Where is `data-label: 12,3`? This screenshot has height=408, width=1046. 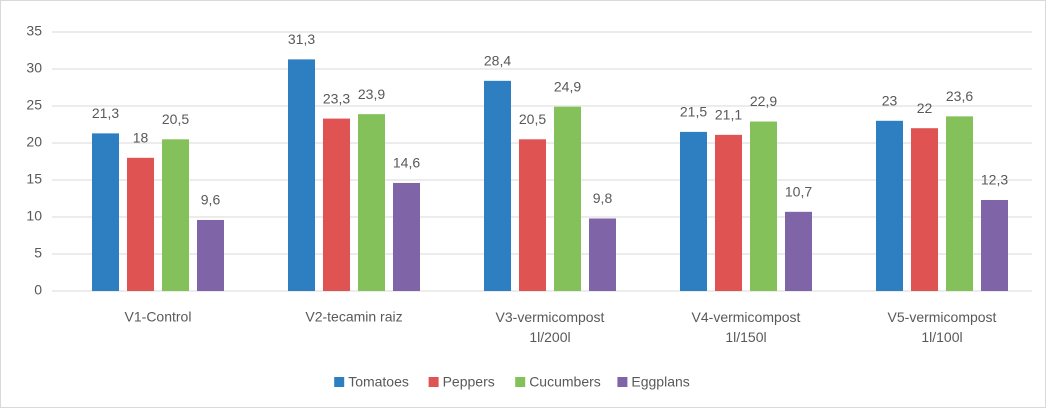 data-label: 12,3 is located at coordinates (994, 180).